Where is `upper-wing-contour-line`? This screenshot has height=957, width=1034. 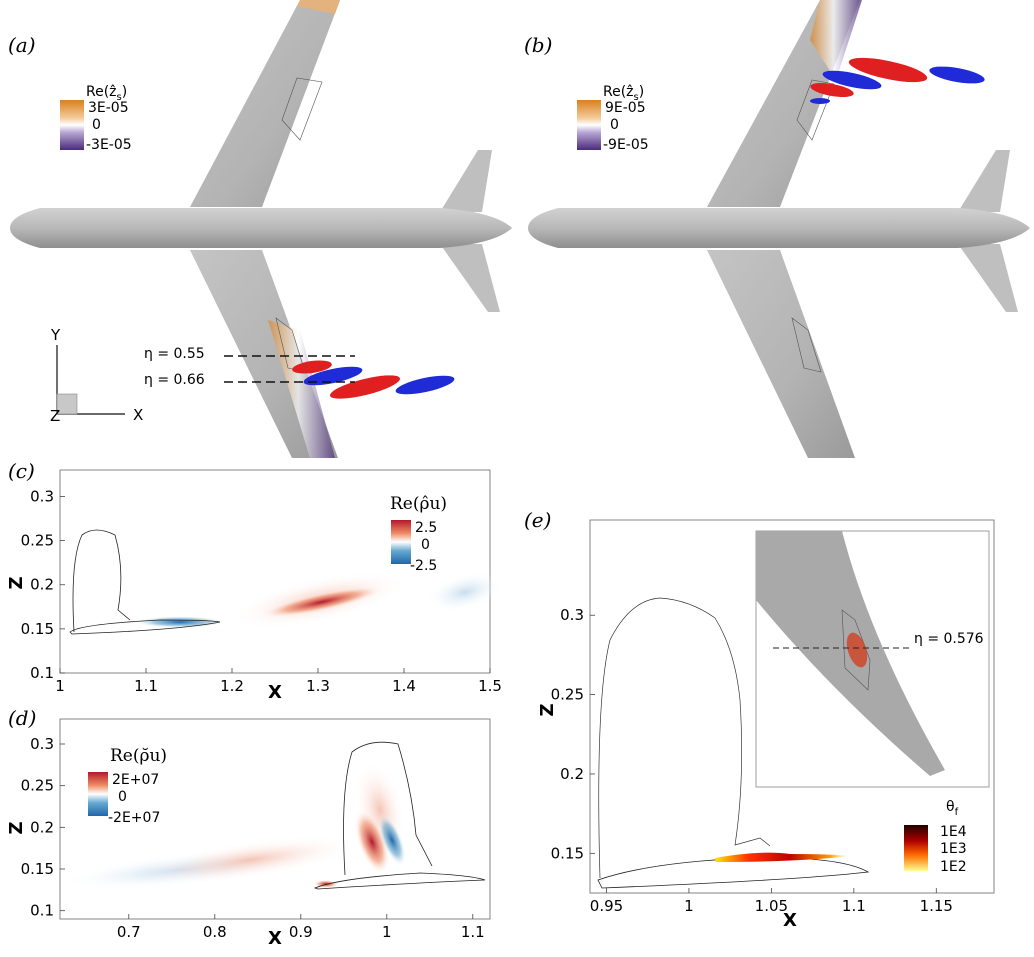 upper-wing-contour-line is located at coordinates (815, 110).